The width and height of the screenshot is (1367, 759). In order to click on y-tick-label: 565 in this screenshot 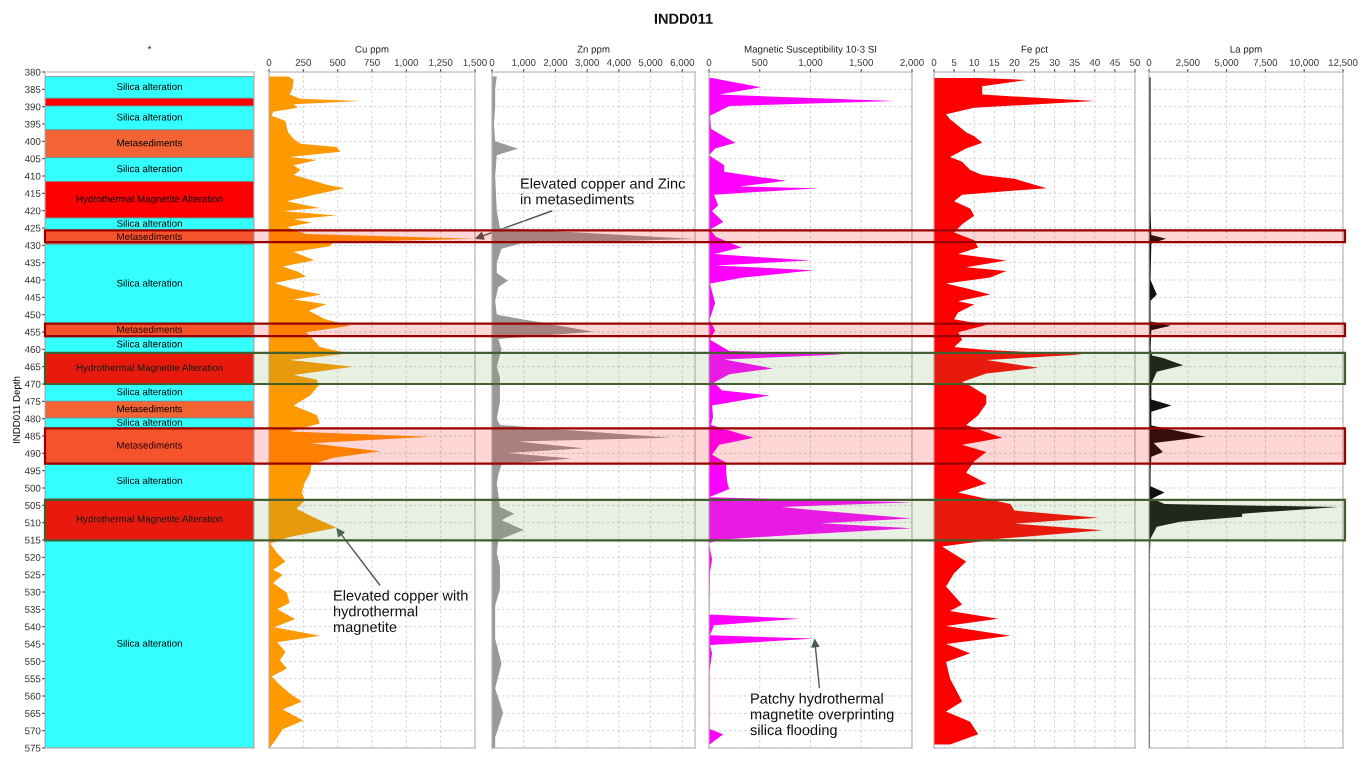, I will do `click(33, 713)`.